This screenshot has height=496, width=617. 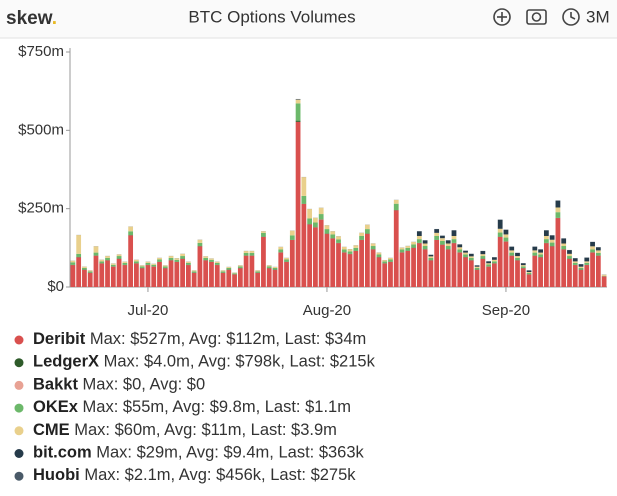 What do you see at coordinates (51, 430) in the screenshot?
I see `legend-name: CME` at bounding box center [51, 430].